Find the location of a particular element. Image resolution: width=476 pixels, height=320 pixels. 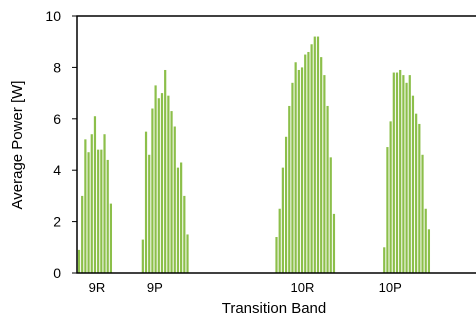

y-tick-label: 2 is located at coordinates (57, 222).